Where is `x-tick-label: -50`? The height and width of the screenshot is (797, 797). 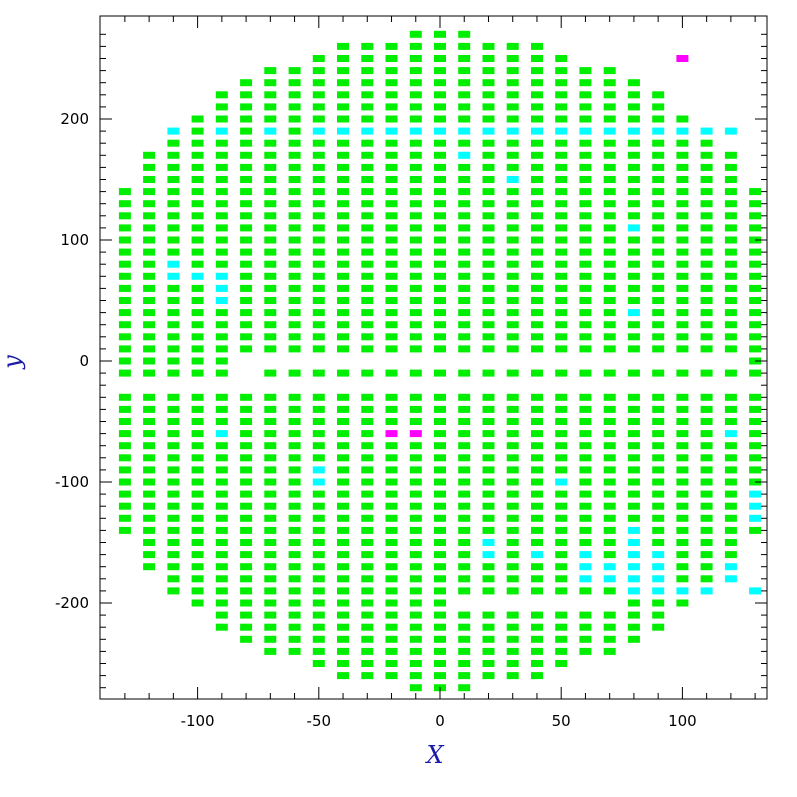 x-tick-label: -50 is located at coordinates (319, 721).